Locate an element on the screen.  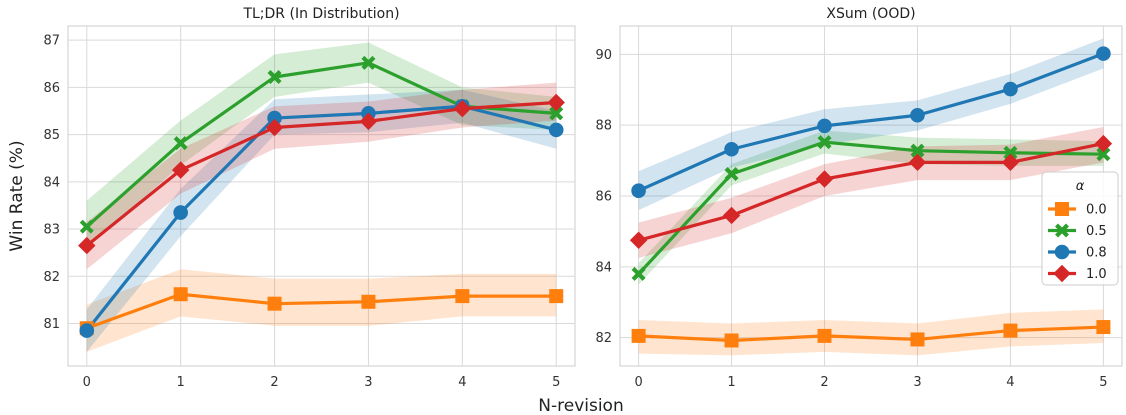
chart-title-xsum: XSum (OOD) is located at coordinates (870, 14).